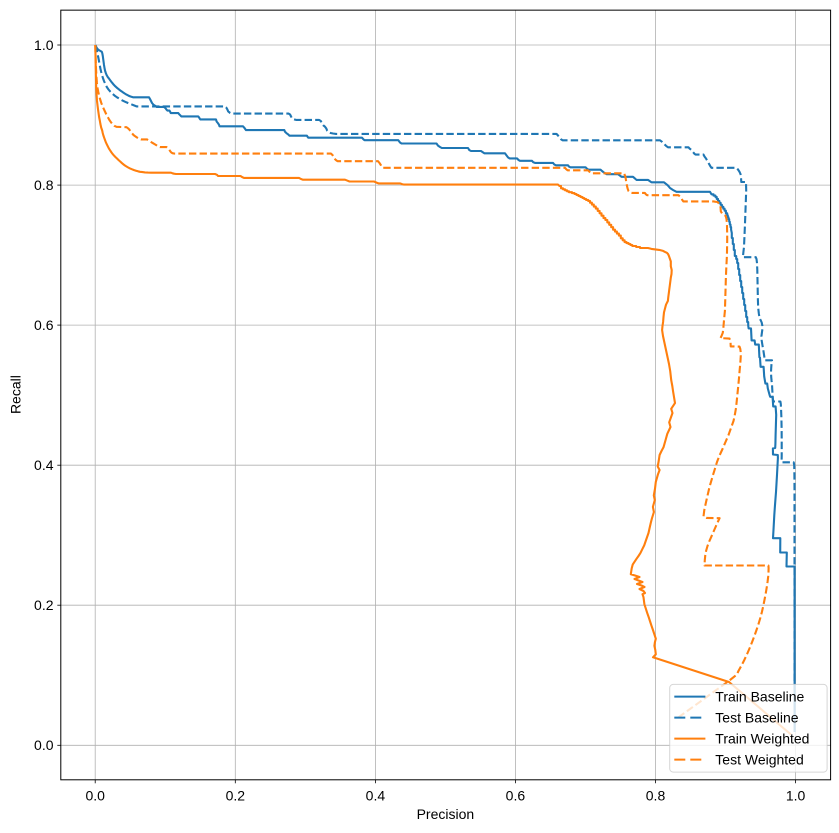 This screenshot has height=833, width=839. What do you see at coordinates (16, 394) in the screenshot?
I see `svg-text: Recall` at bounding box center [16, 394].